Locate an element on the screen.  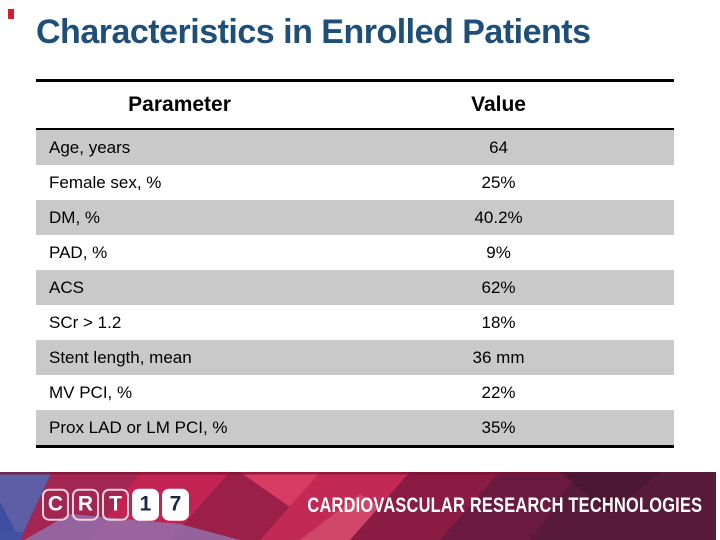
logo-letter-c: C is located at coordinates (55, 504).